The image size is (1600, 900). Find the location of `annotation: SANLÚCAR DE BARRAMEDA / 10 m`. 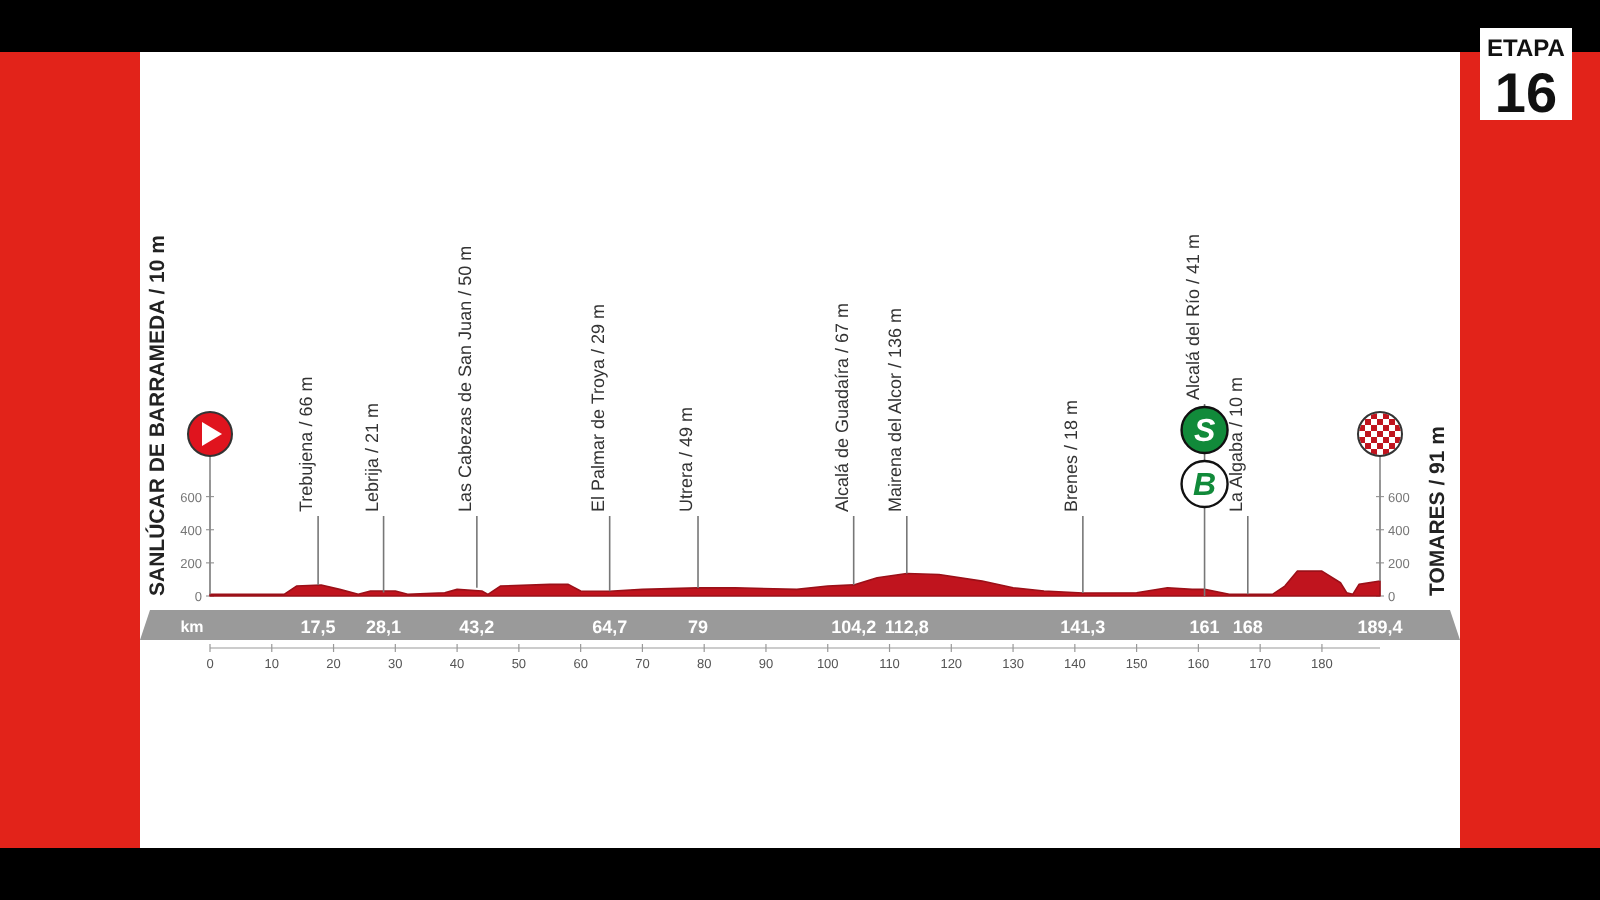

annotation: SANLÚCAR DE BARRAMEDA / 10 m is located at coordinates (157, 415).